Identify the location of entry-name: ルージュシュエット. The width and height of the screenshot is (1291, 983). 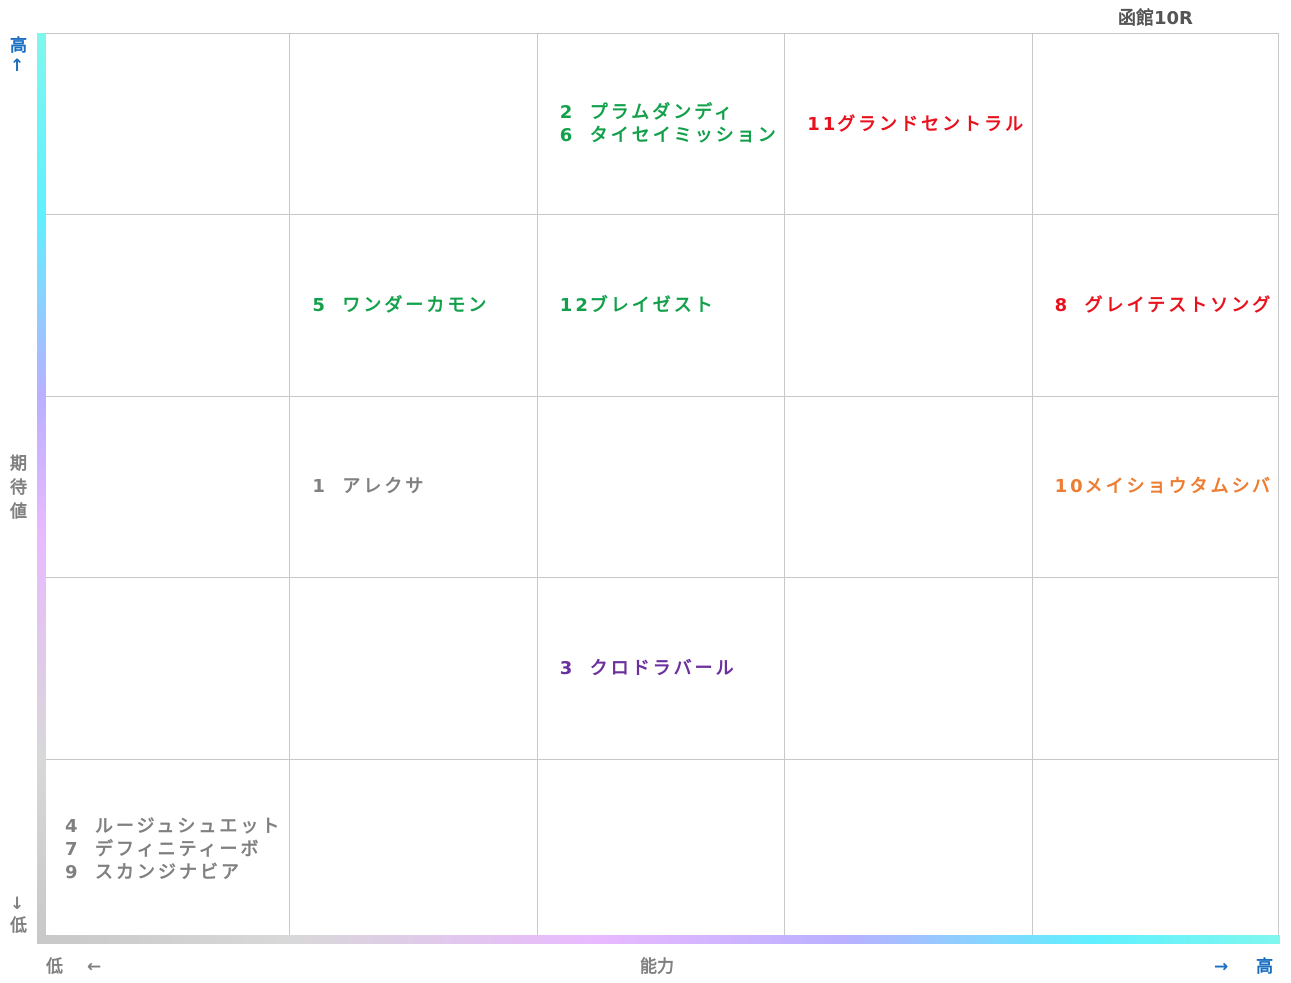
(189, 827).